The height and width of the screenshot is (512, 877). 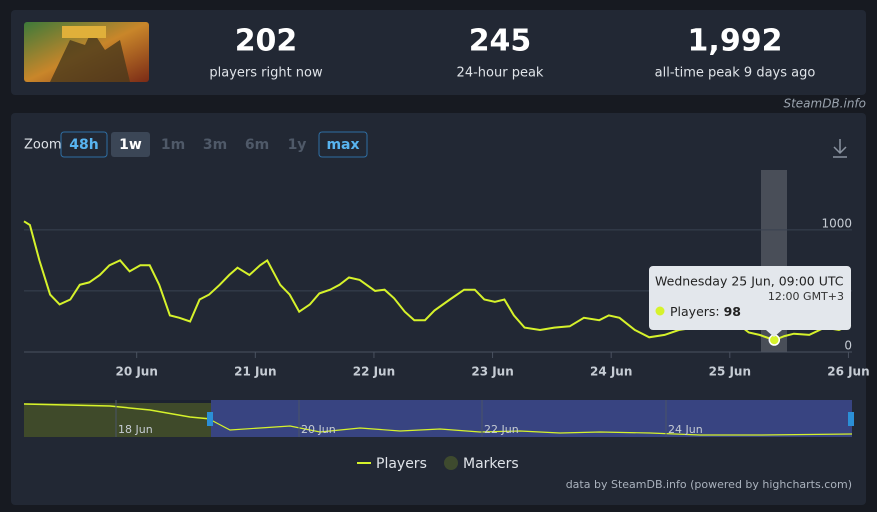 I want to click on game-image, so click(x=86, y=52).